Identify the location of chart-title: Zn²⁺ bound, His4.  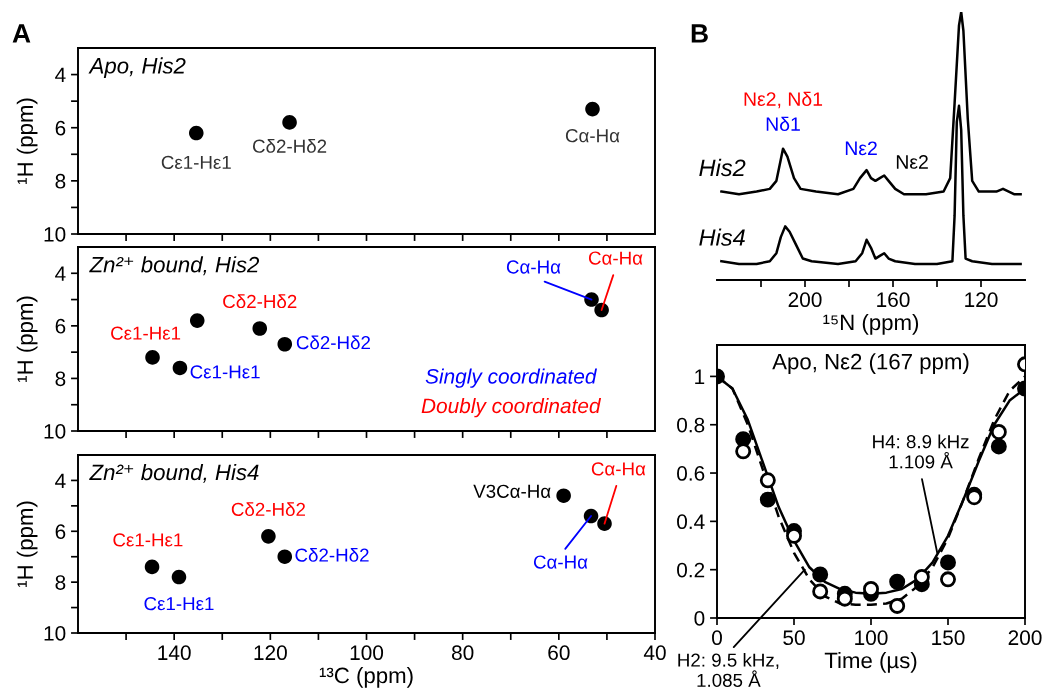
(174, 473).